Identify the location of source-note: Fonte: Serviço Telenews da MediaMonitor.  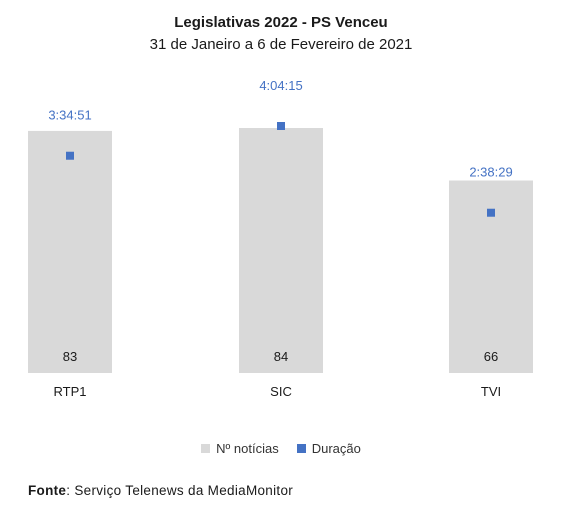
(160, 490).